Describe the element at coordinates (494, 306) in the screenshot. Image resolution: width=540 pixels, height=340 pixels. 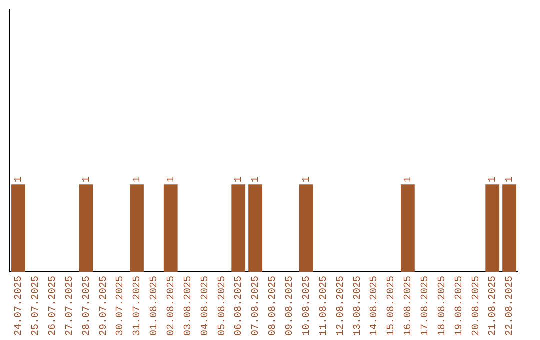
I see `x-tick-label: 21.08.2025` at that location.